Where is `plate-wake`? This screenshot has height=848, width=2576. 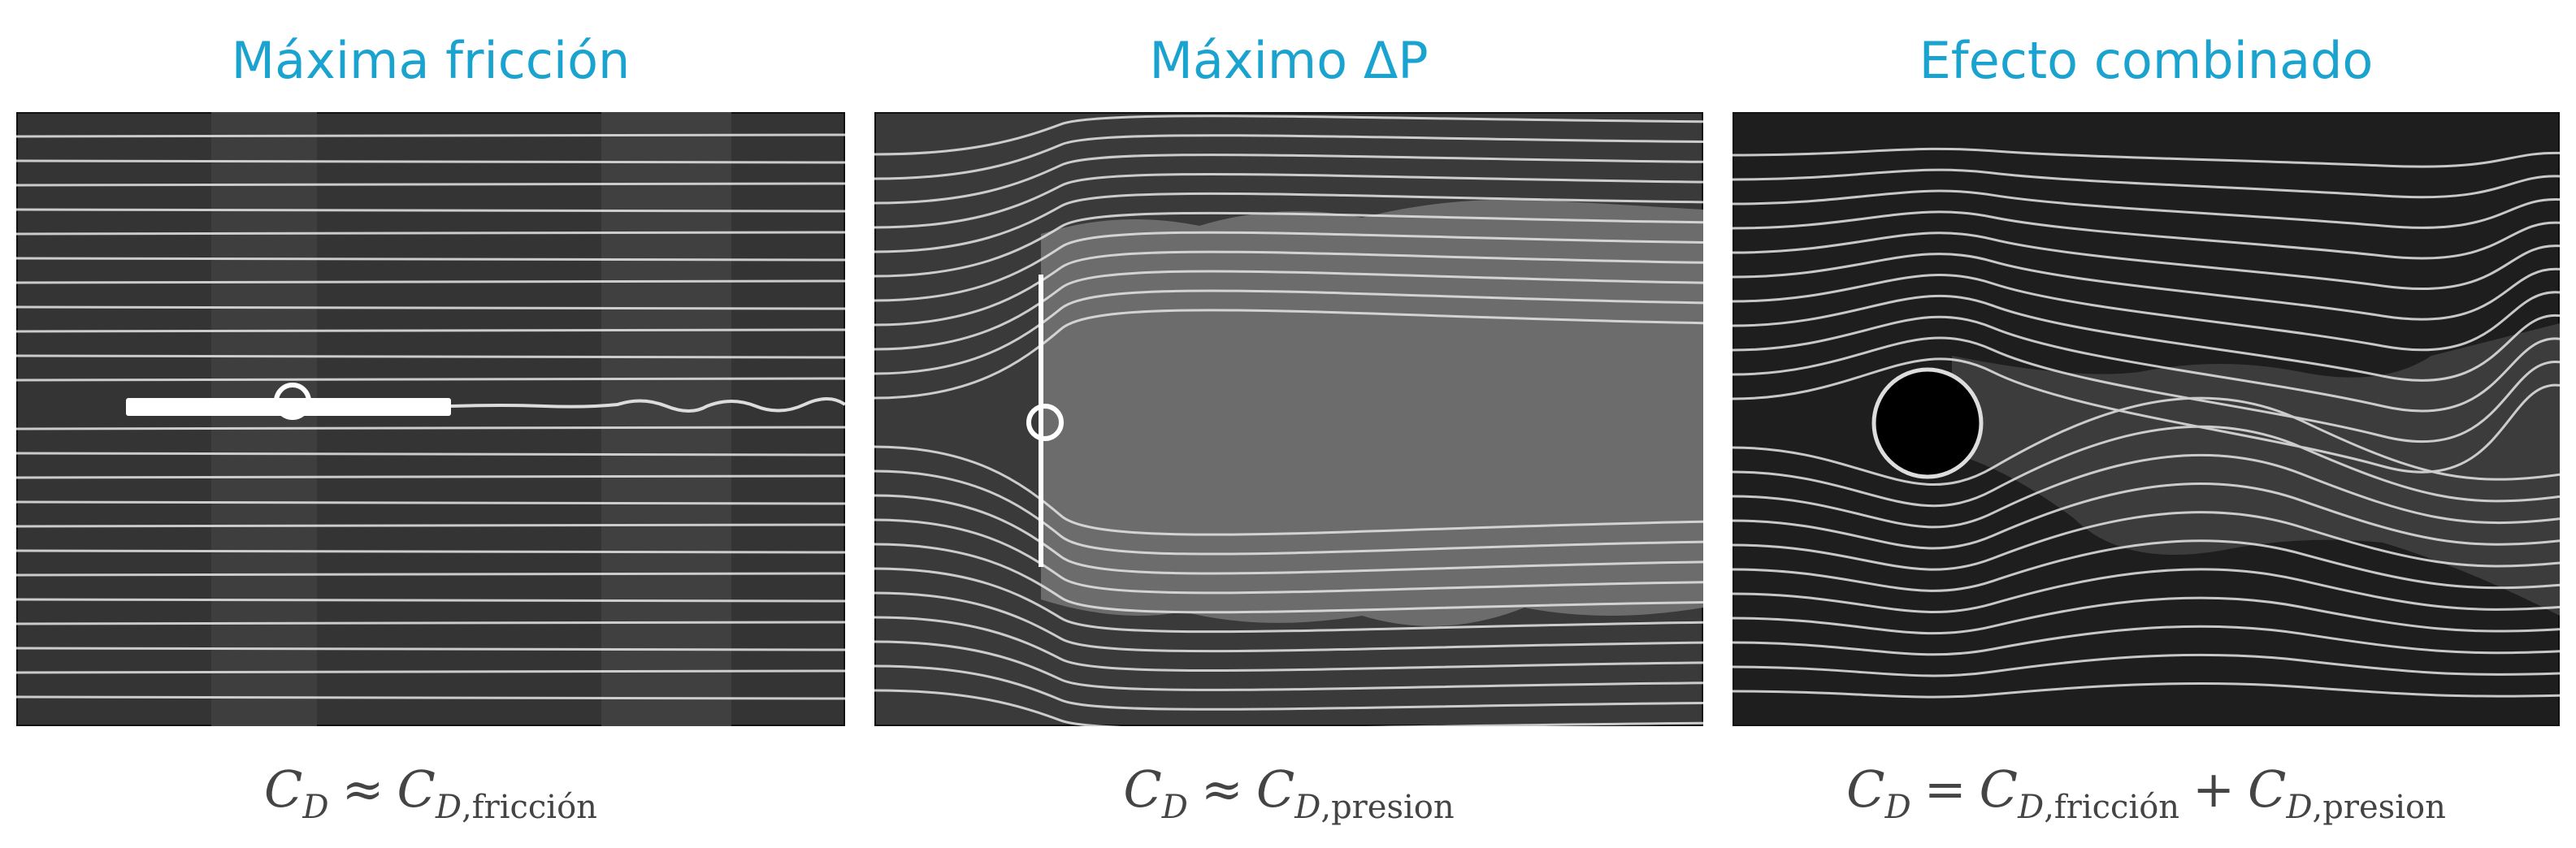 plate-wake is located at coordinates (647, 405).